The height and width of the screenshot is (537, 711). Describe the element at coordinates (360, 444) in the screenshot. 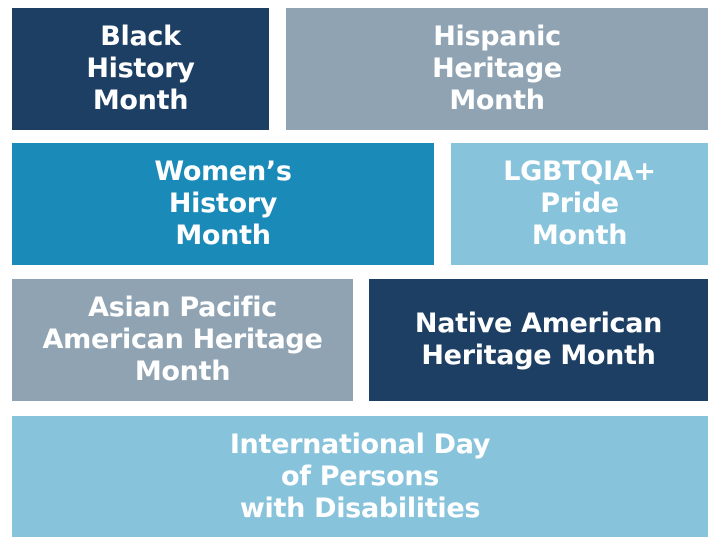

I see `tile-label-line: International Day` at that location.